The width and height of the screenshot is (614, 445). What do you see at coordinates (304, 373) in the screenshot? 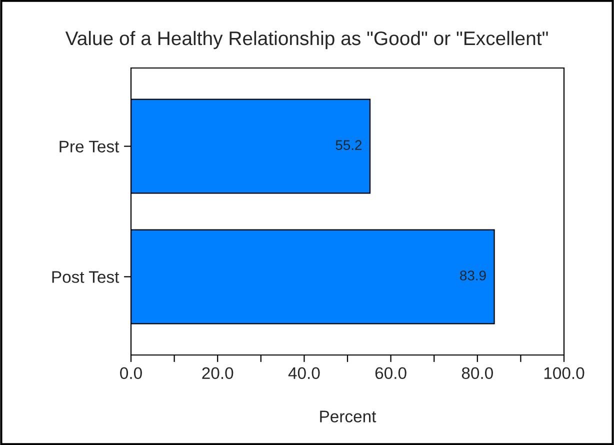
I see `x-tick-label: 40.0` at bounding box center [304, 373].